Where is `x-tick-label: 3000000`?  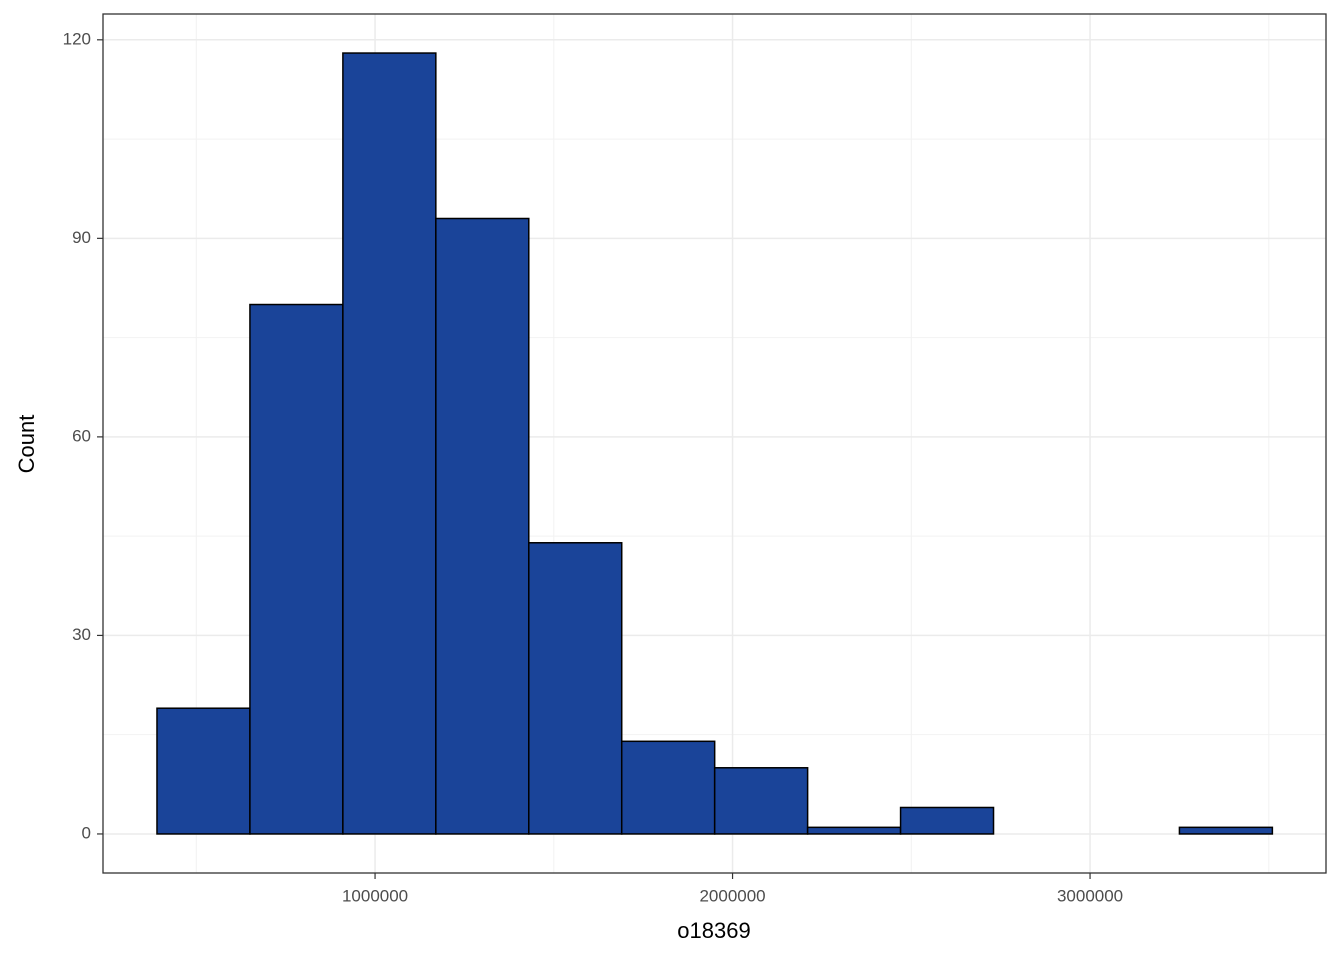 x-tick-label: 3000000 is located at coordinates (1090, 895).